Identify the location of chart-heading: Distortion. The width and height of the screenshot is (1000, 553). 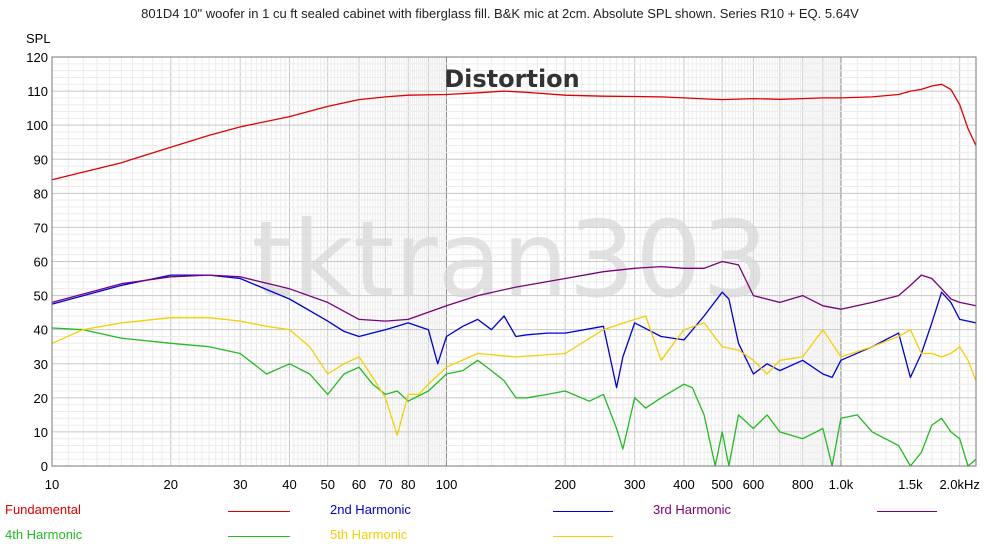
(512, 79).